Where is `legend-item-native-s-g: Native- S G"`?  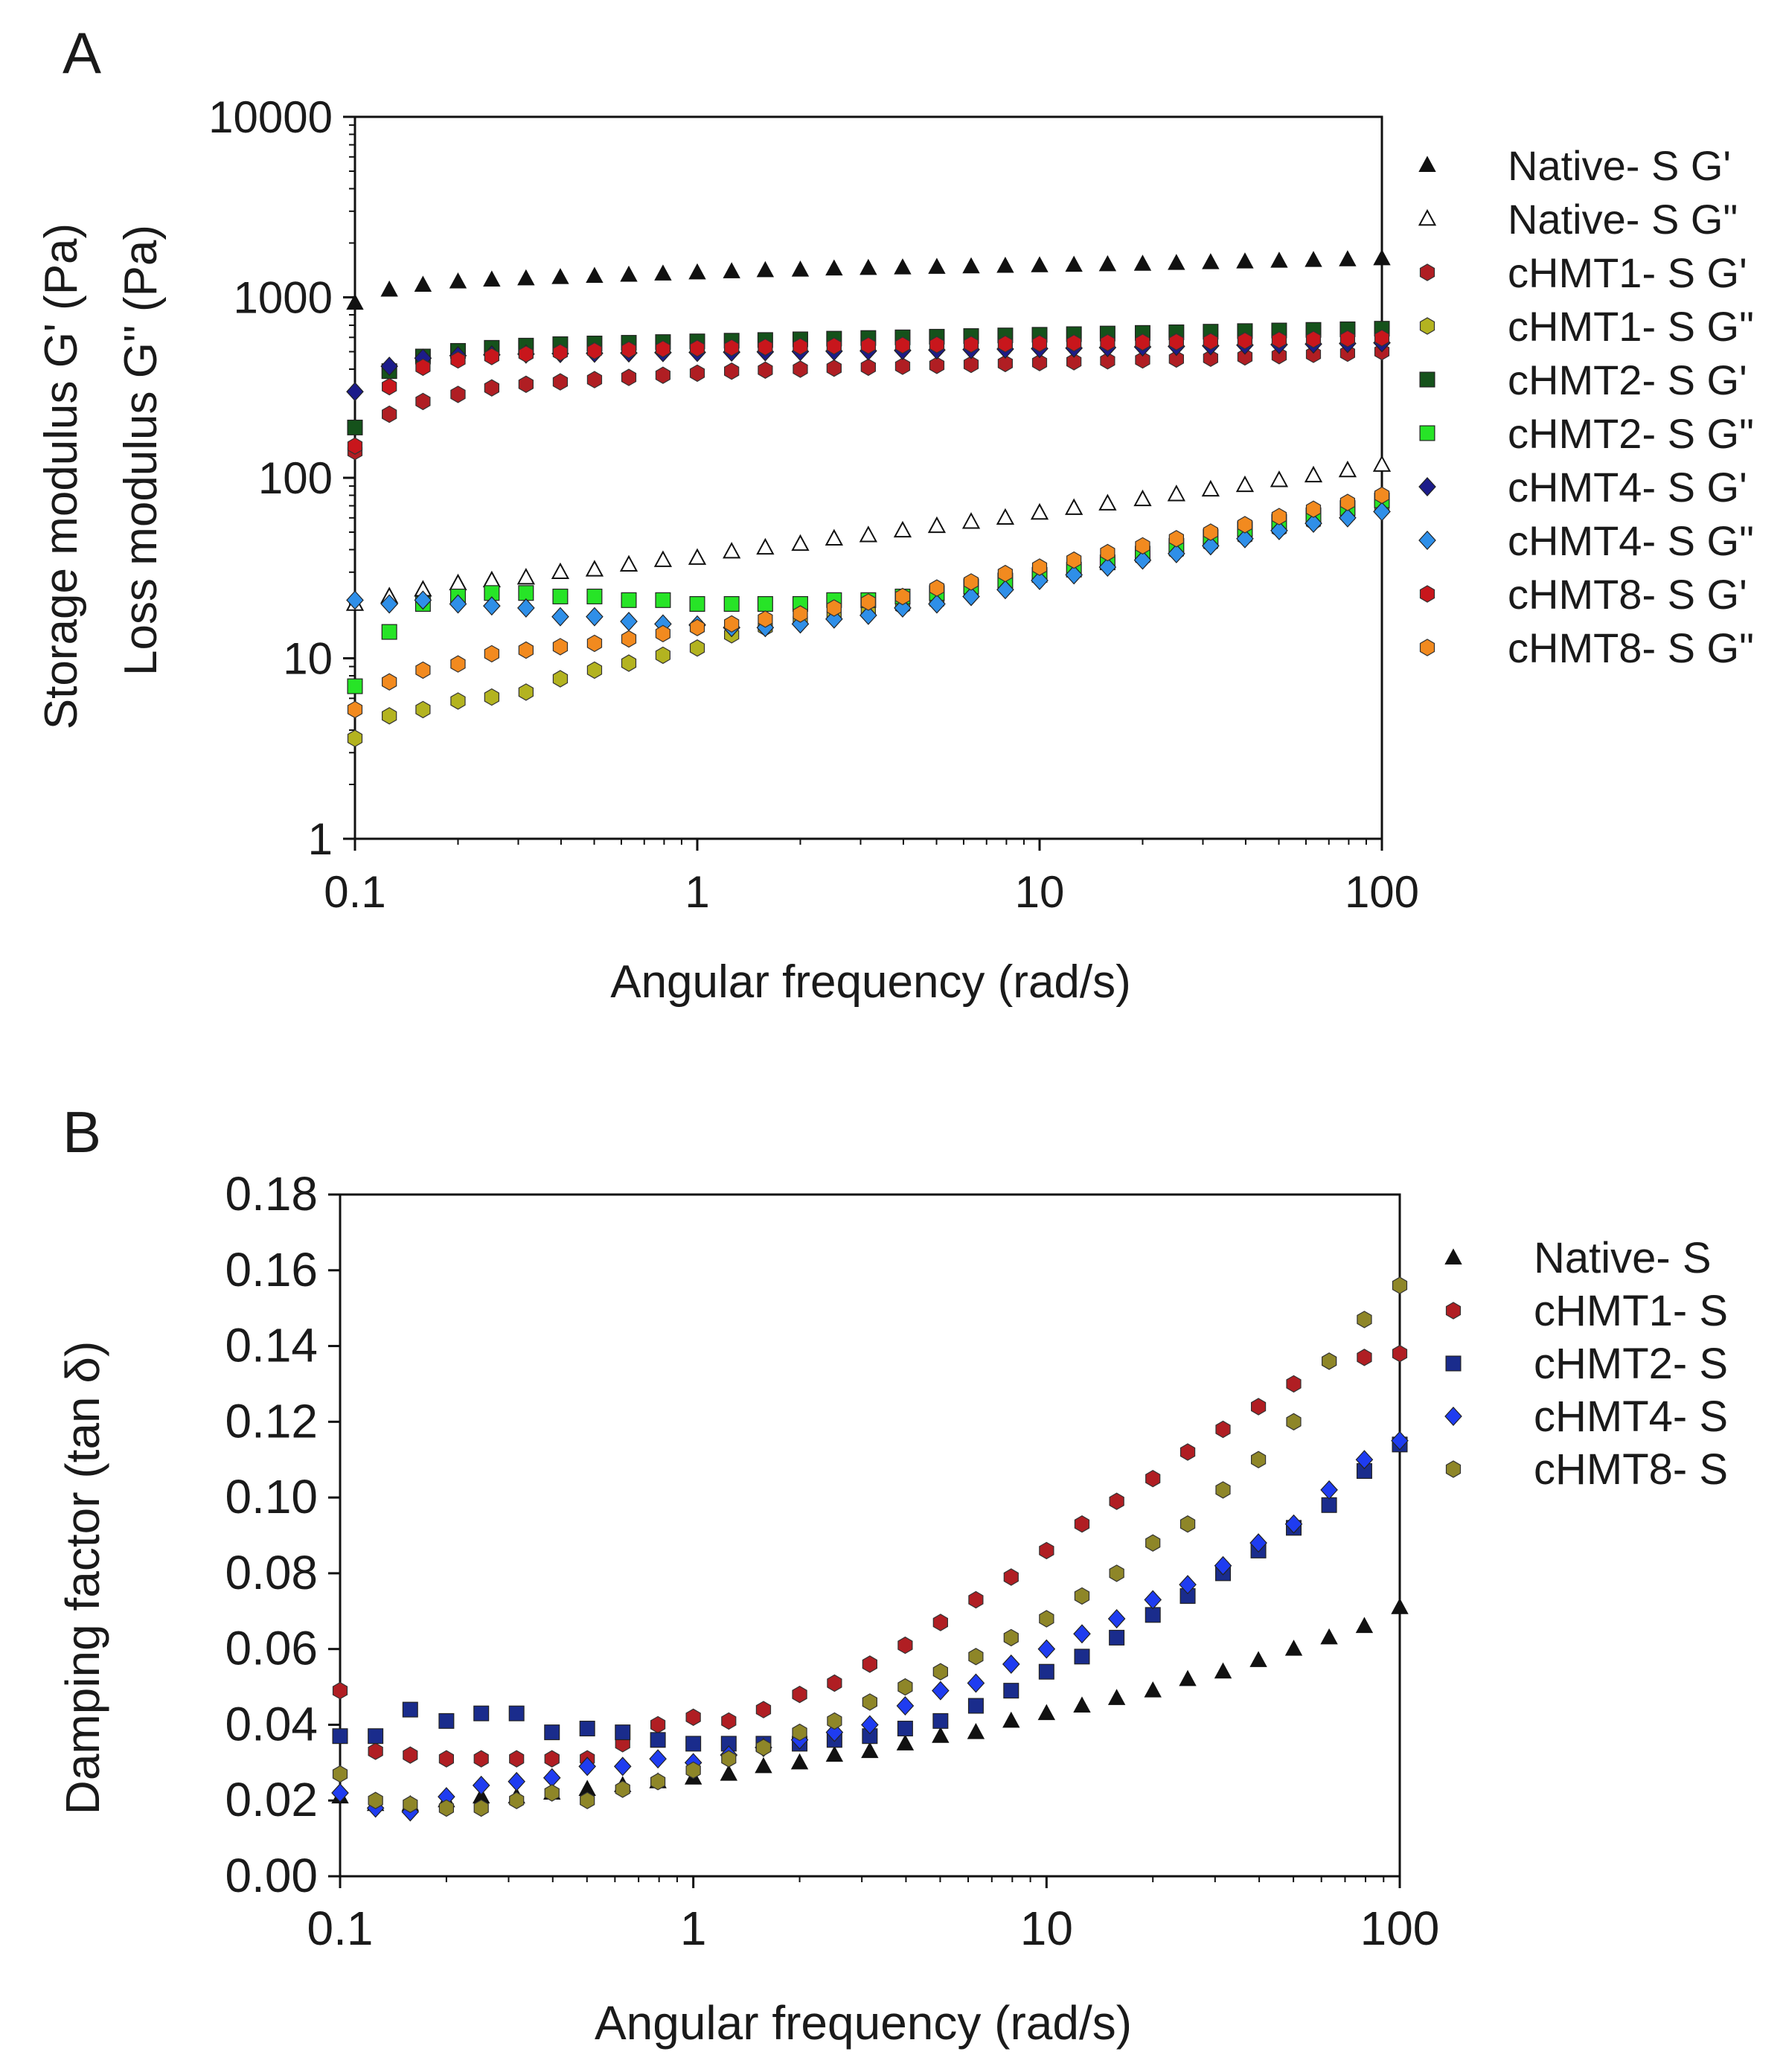
legend-item-native-s-g: Native- S G" is located at coordinates (1578, 219).